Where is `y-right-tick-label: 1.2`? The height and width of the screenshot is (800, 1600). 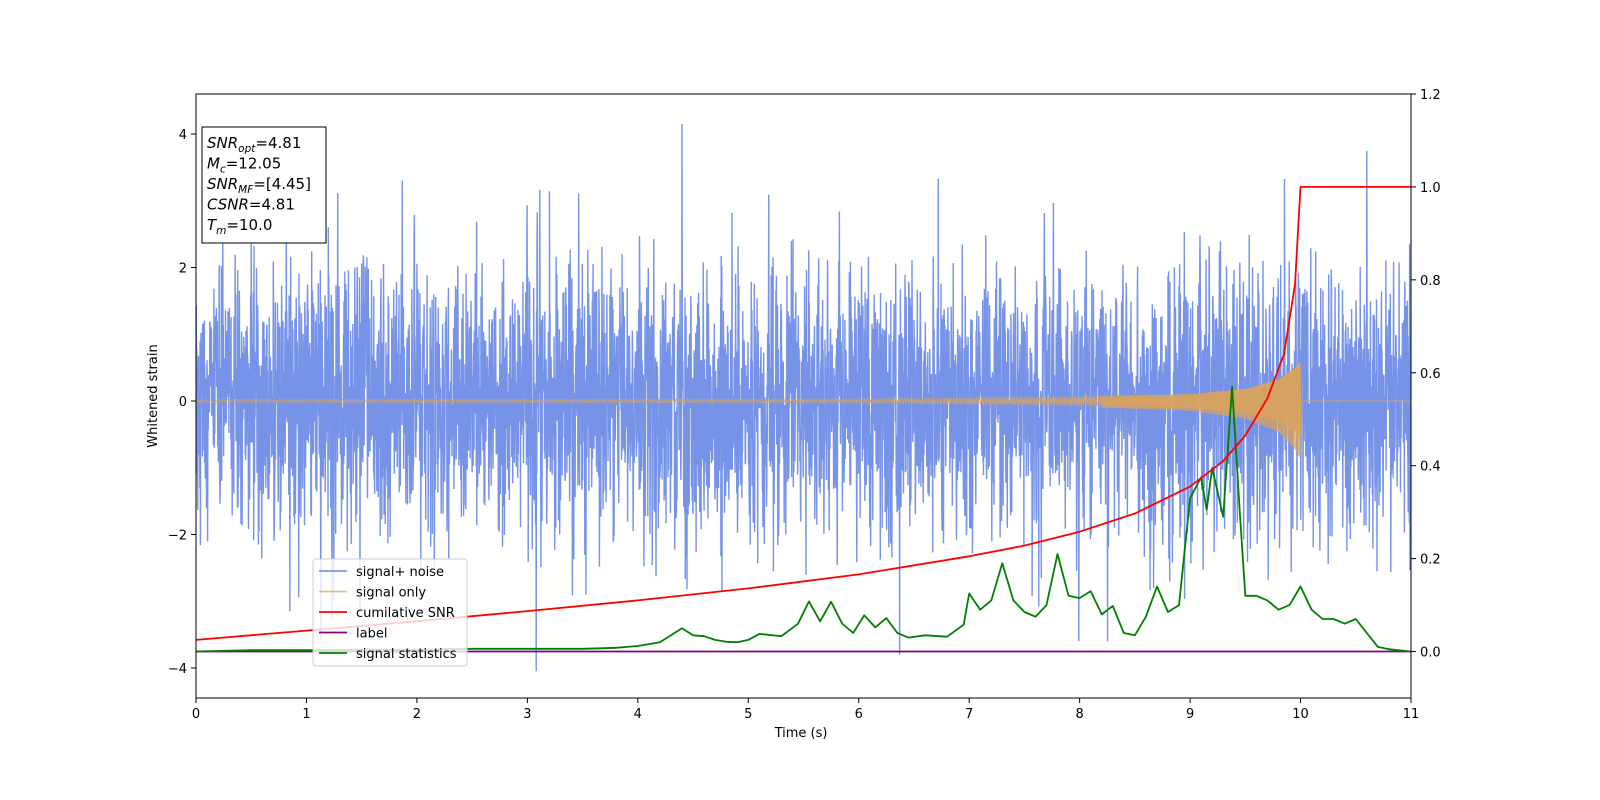 y-right-tick-label: 1.2 is located at coordinates (1430, 95).